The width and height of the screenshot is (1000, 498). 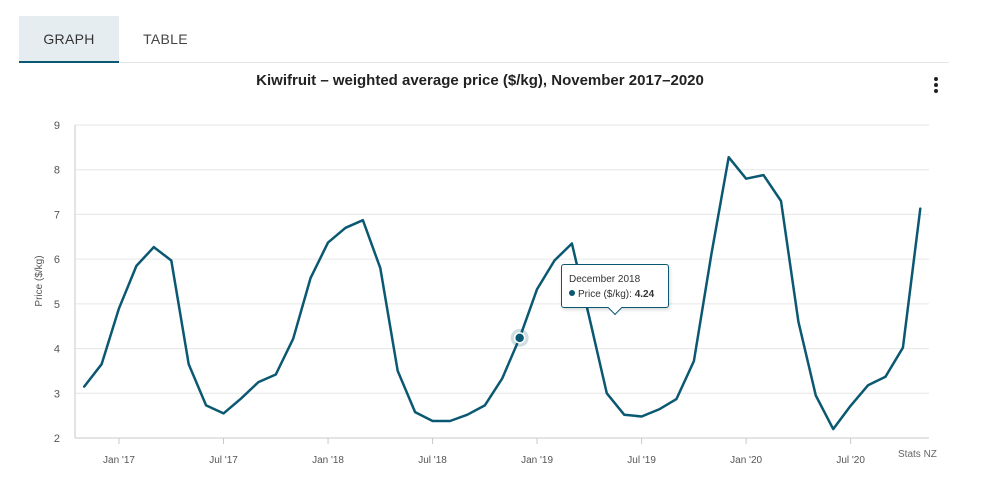 I want to click on y-tick-label: 3, so click(x=57, y=394).